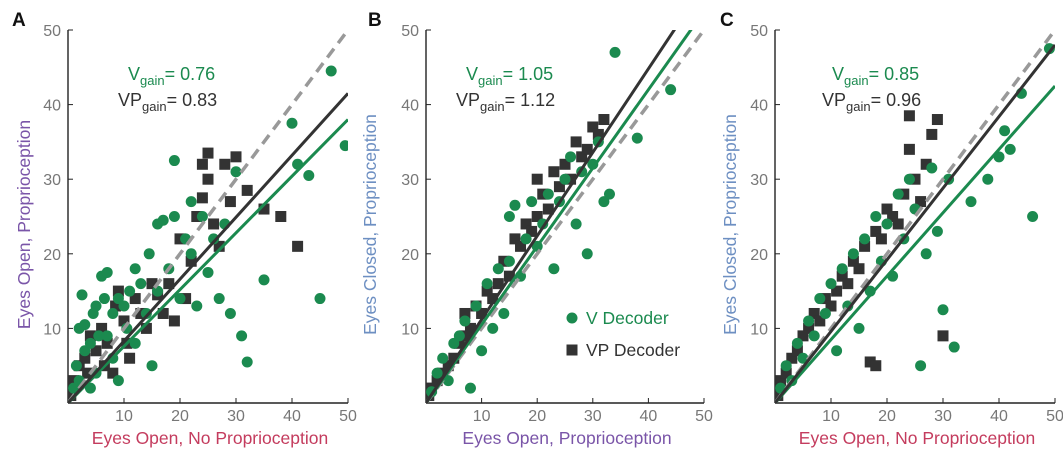 This screenshot has width=1063, height=450. Describe the element at coordinates (52, 180) in the screenshot. I see `y-tick-label: 30` at that location.